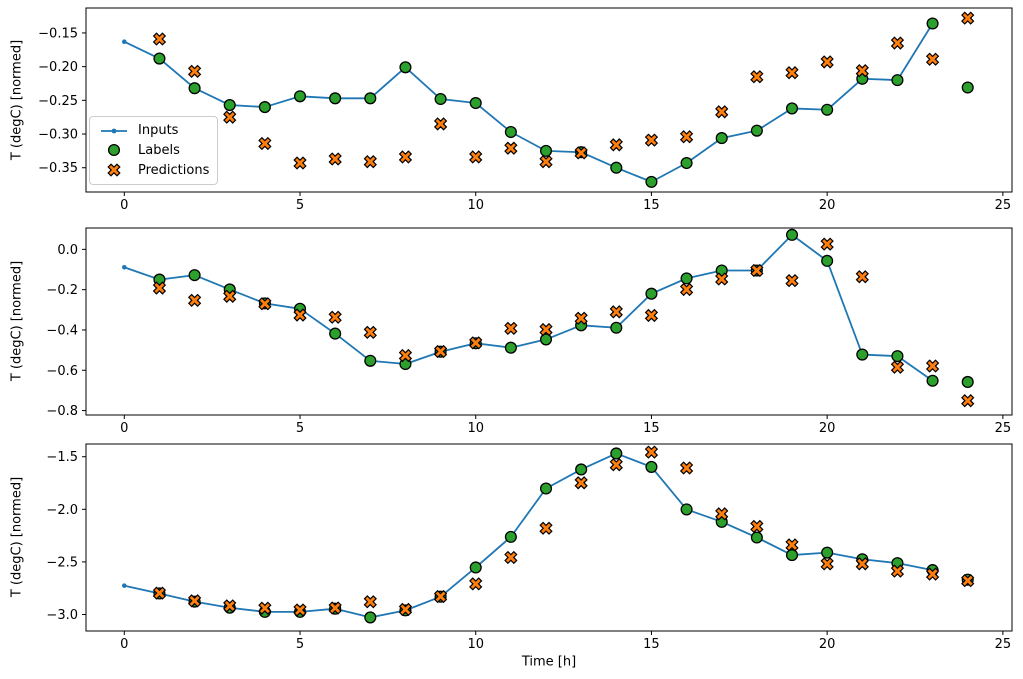 Image resolution: width=1023 pixels, height=679 pixels. What do you see at coordinates (58, 33) in the screenshot?
I see `y-tick-label: −0.15` at bounding box center [58, 33].